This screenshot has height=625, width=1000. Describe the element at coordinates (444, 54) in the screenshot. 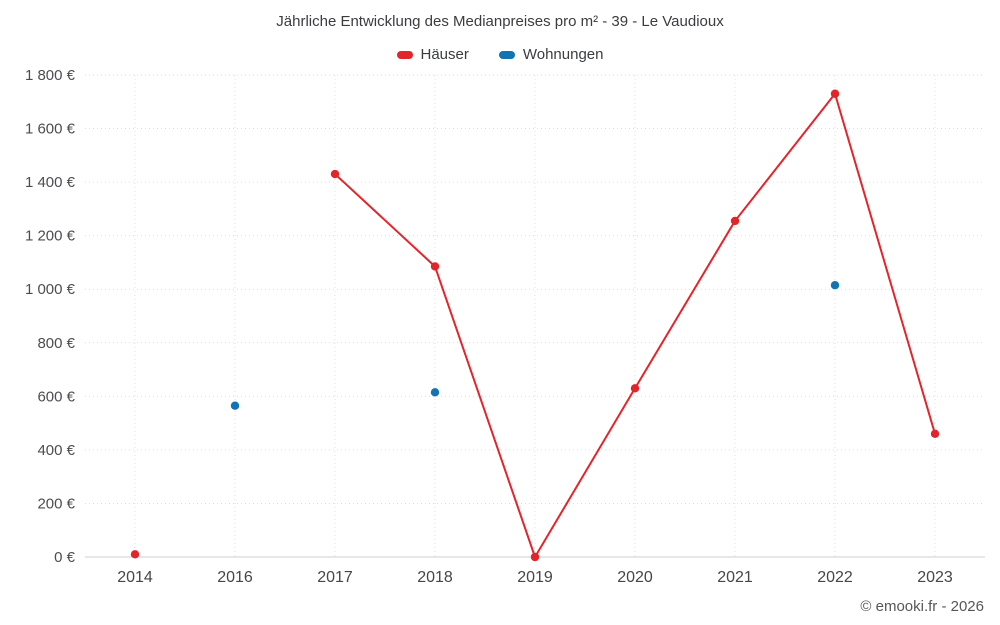

I see `legend-label-hauser: Häuser` at that location.